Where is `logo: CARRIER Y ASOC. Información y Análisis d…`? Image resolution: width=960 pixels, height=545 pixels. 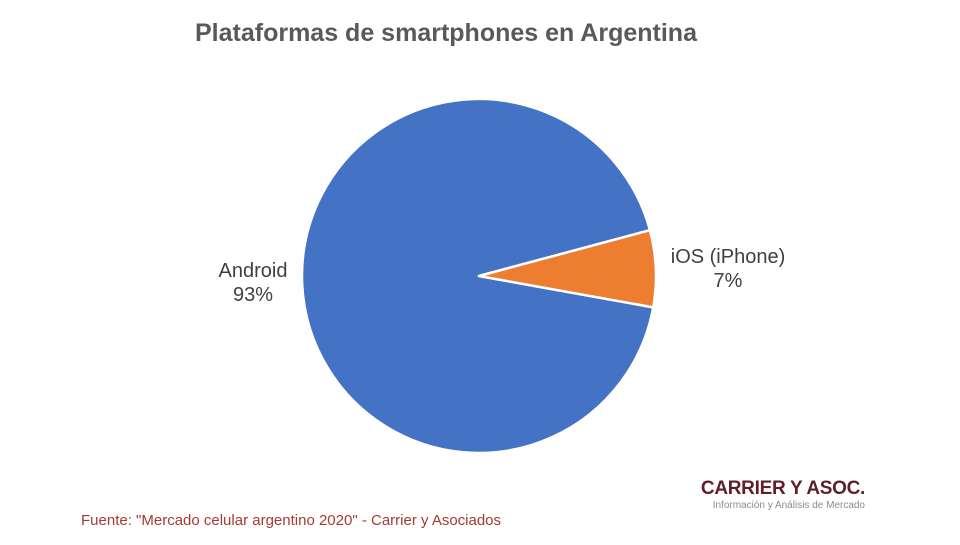 logo: CARRIER Y ASOC. Información y Análisis d… is located at coordinates (783, 495).